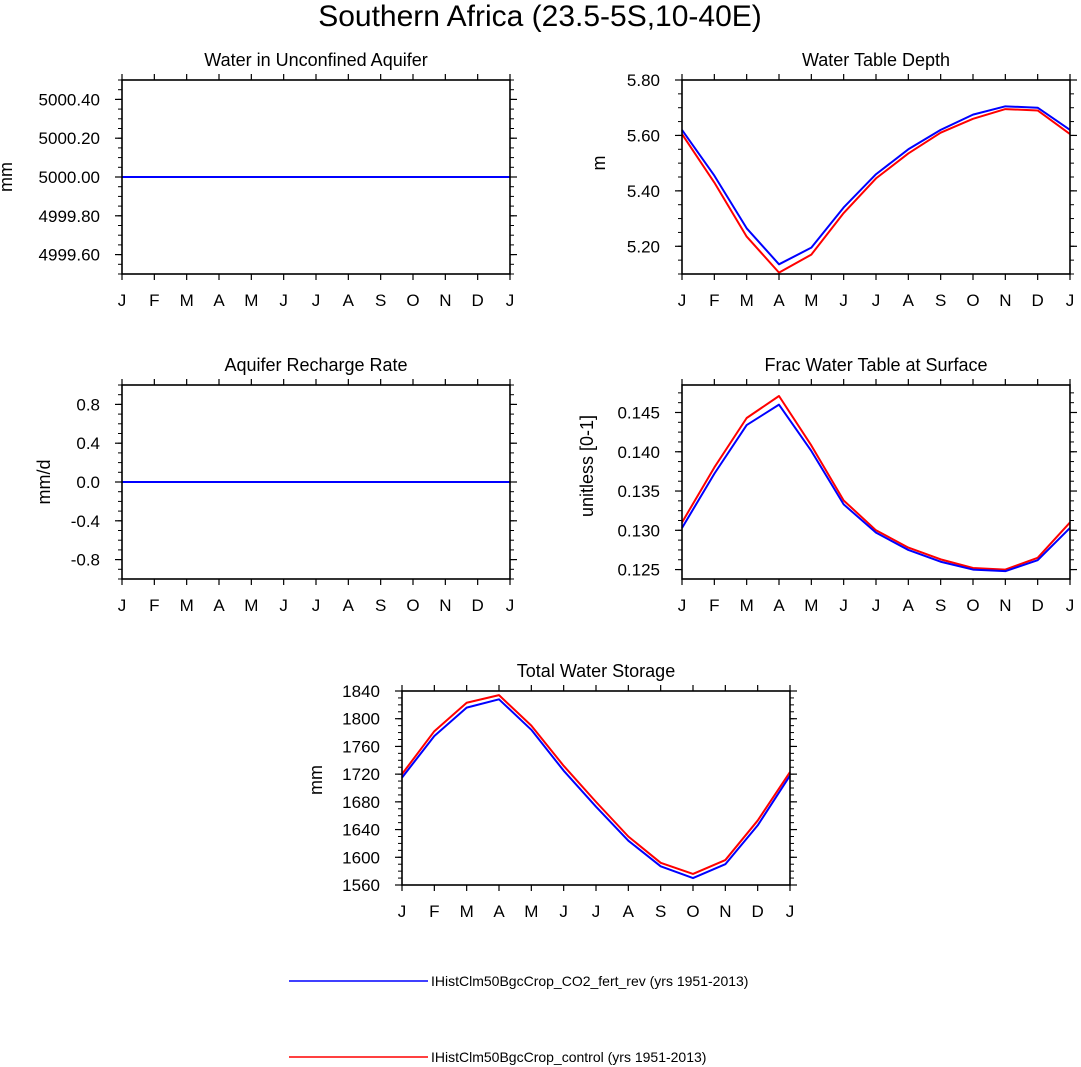 This screenshot has height=1067, width=1081. I want to click on chart-title: Water Table Depth, so click(876, 60).